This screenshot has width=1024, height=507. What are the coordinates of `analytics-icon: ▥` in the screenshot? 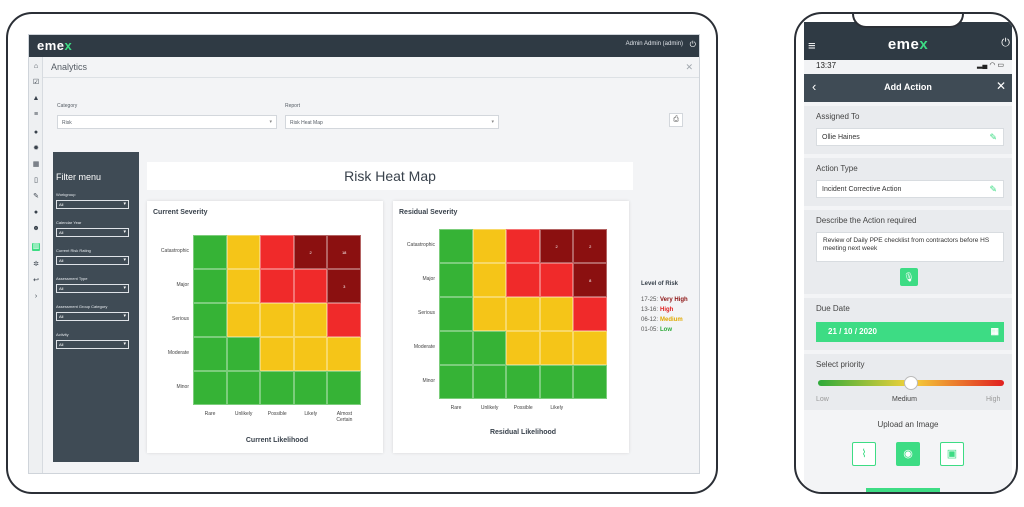 It's located at (36, 247).